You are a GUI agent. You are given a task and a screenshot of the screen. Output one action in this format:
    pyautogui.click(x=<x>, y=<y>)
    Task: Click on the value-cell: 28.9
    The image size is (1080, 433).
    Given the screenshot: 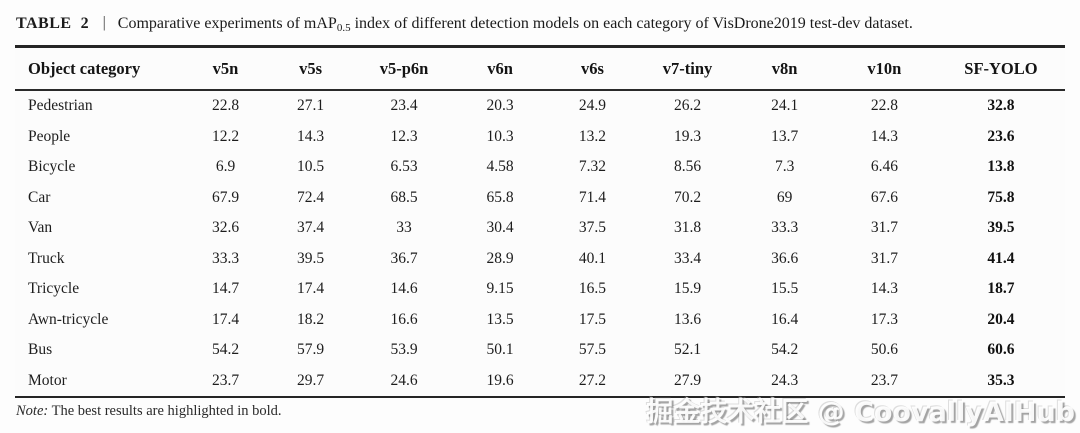 What is the action you would take?
    pyautogui.click(x=500, y=258)
    